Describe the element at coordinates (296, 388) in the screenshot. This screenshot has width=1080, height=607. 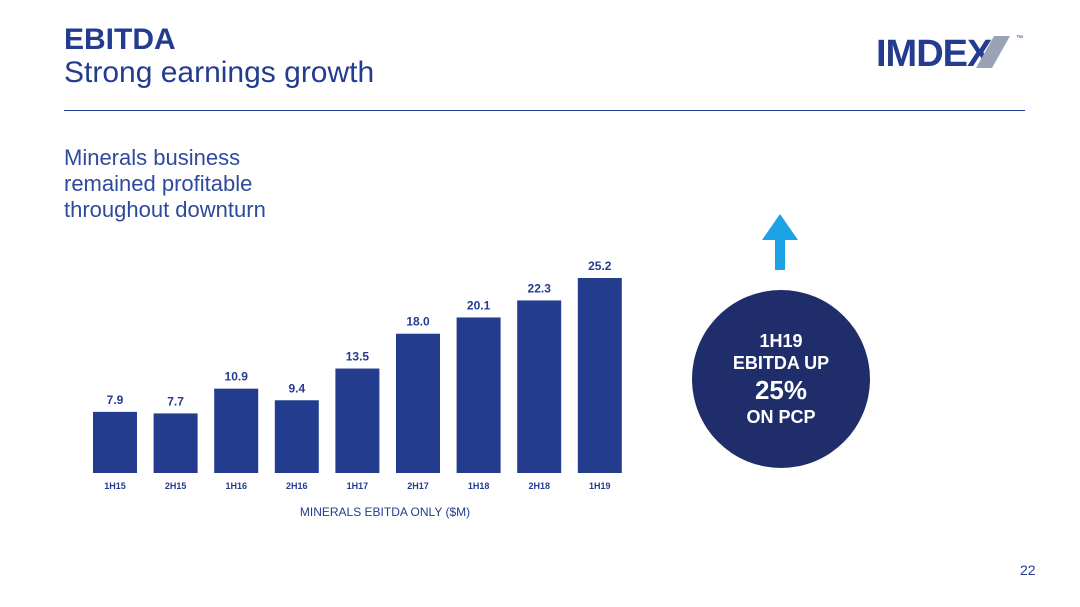
I see `data-label-2H16: 9.4` at that location.